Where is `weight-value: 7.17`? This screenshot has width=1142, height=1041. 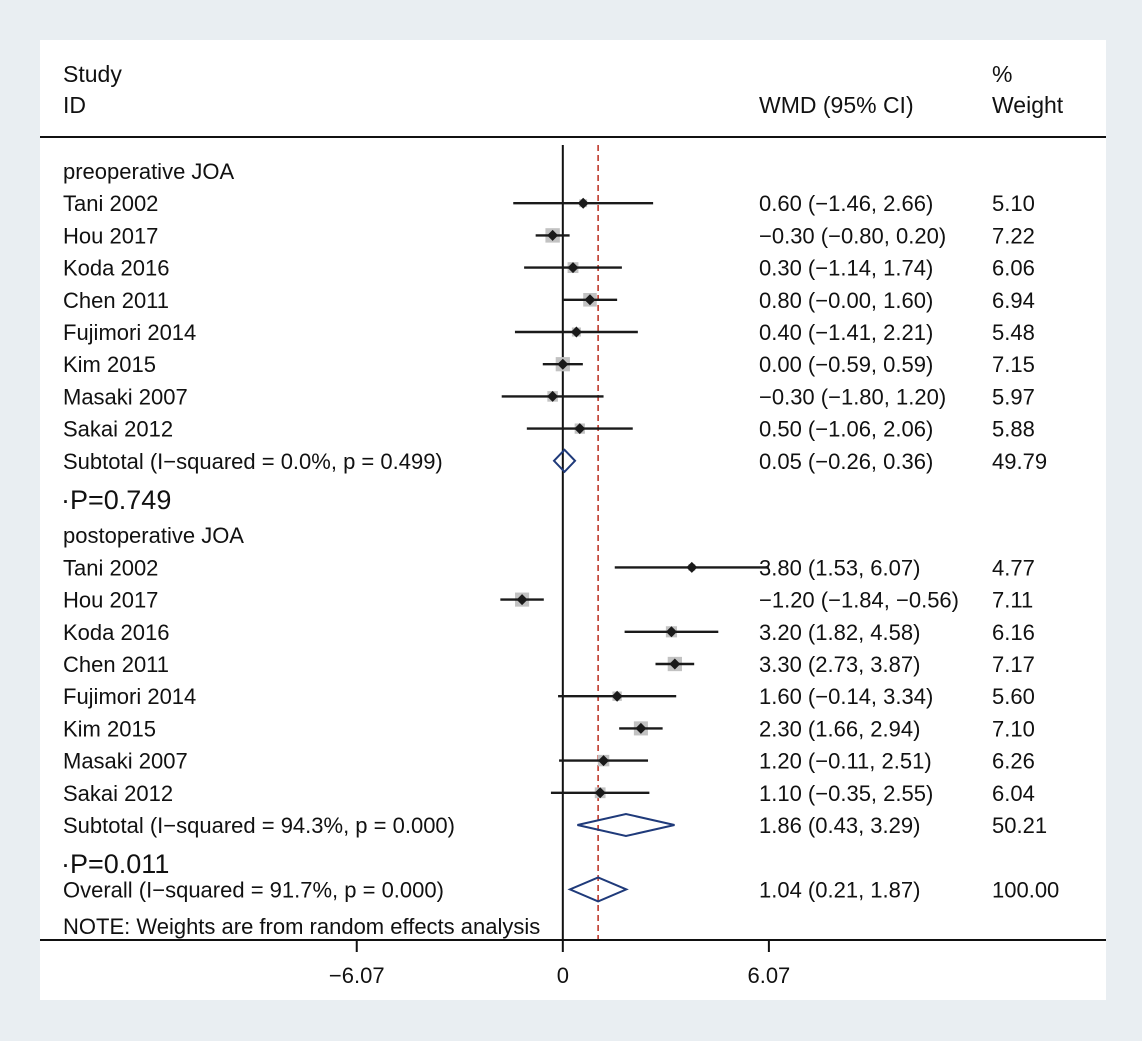
weight-value: 7.17 is located at coordinates (1013, 664).